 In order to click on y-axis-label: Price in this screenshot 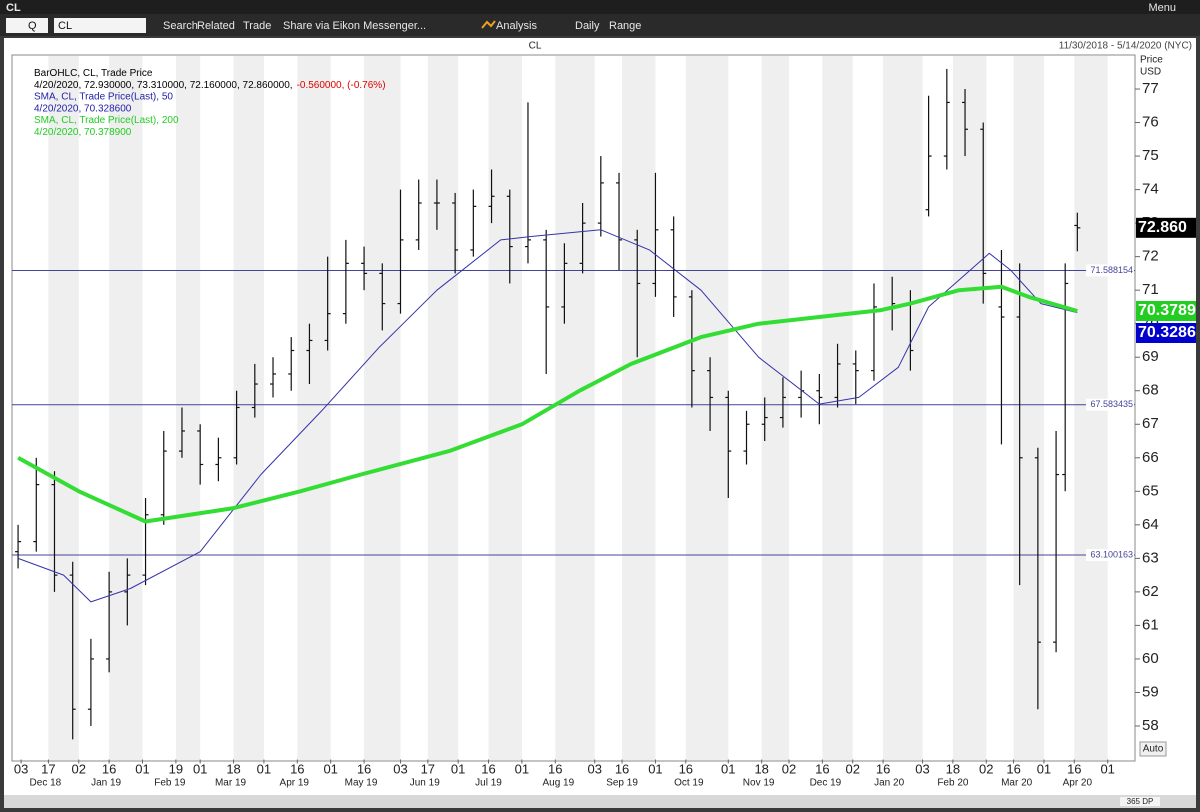, I will do `click(1151, 60)`.